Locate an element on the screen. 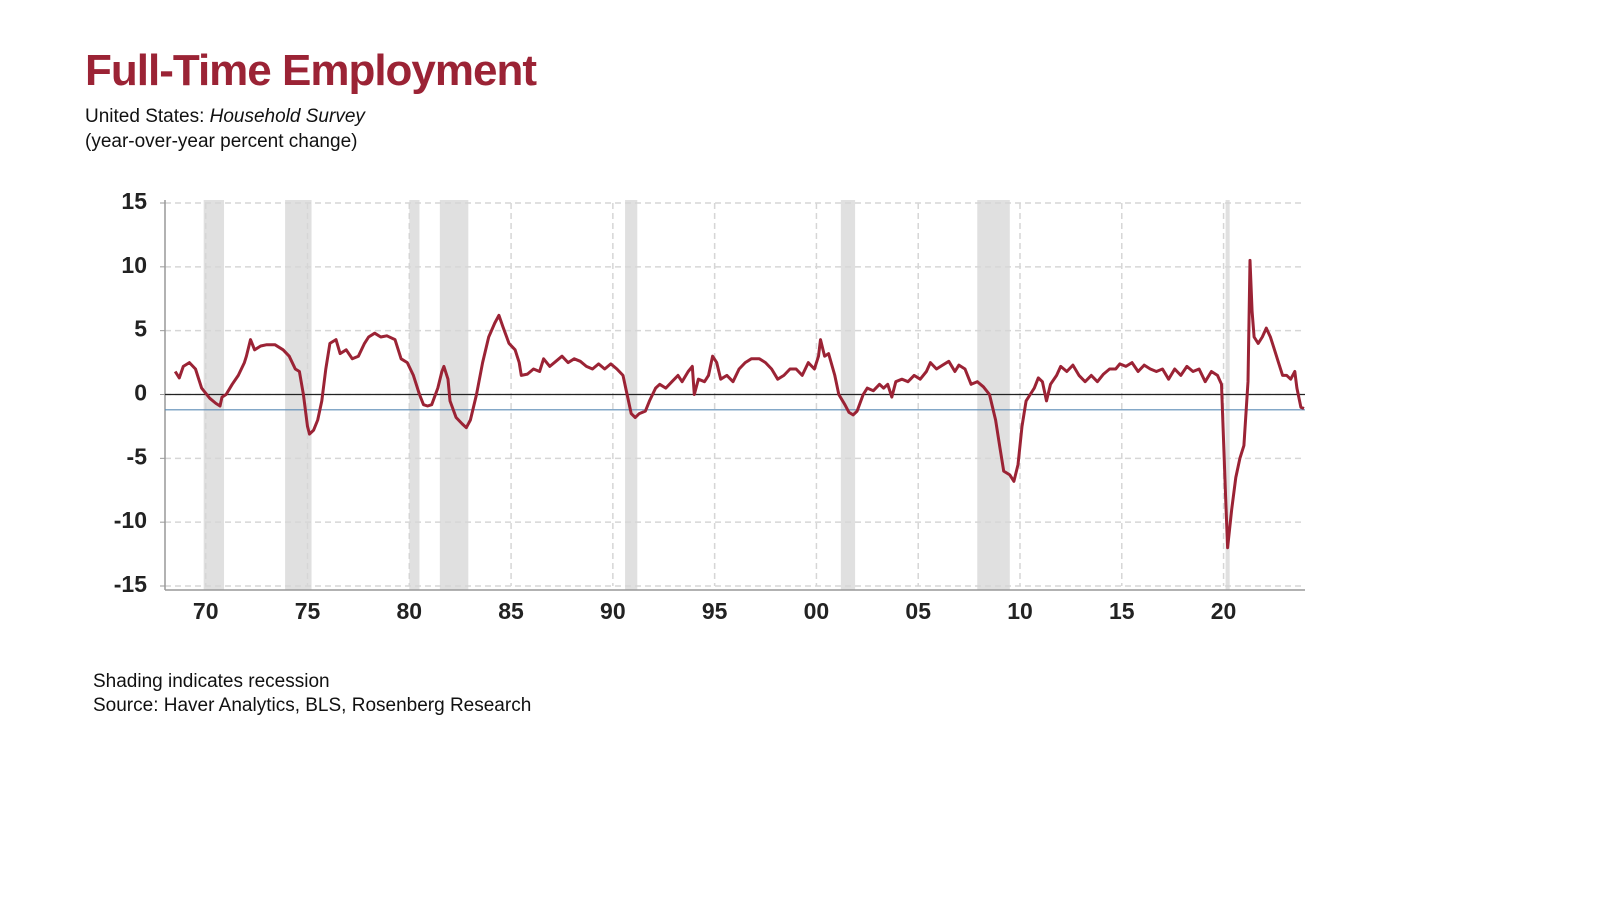 The width and height of the screenshot is (1600, 900). y-tick-label: 5 is located at coordinates (140, 329).